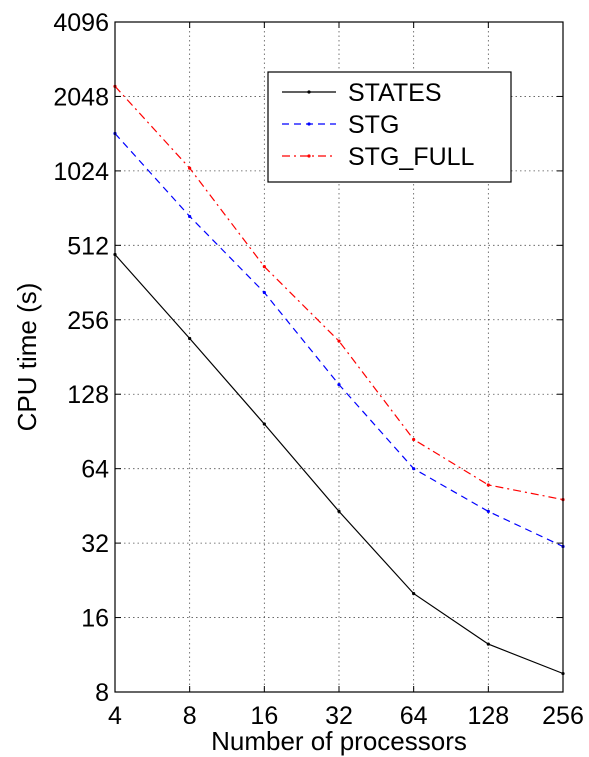  I want to click on legend: STATES STG STG_FULL, so click(389, 127).